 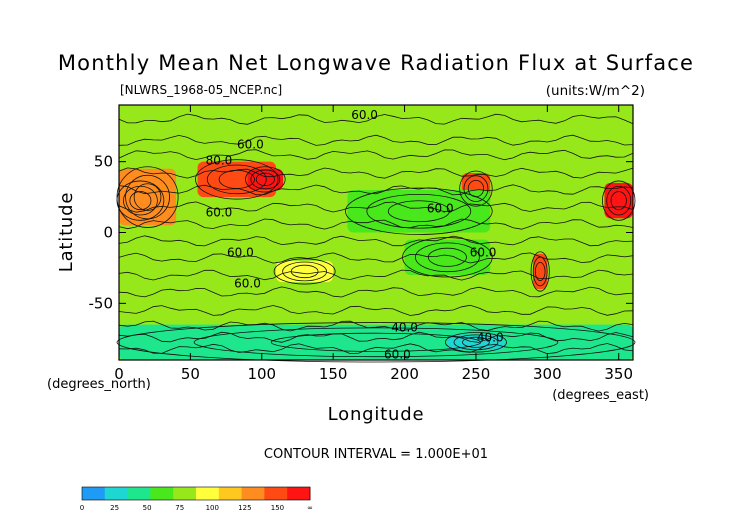 What do you see at coordinates (277, 508) in the screenshot?
I see `colorbar-tick-label: 150` at bounding box center [277, 508].